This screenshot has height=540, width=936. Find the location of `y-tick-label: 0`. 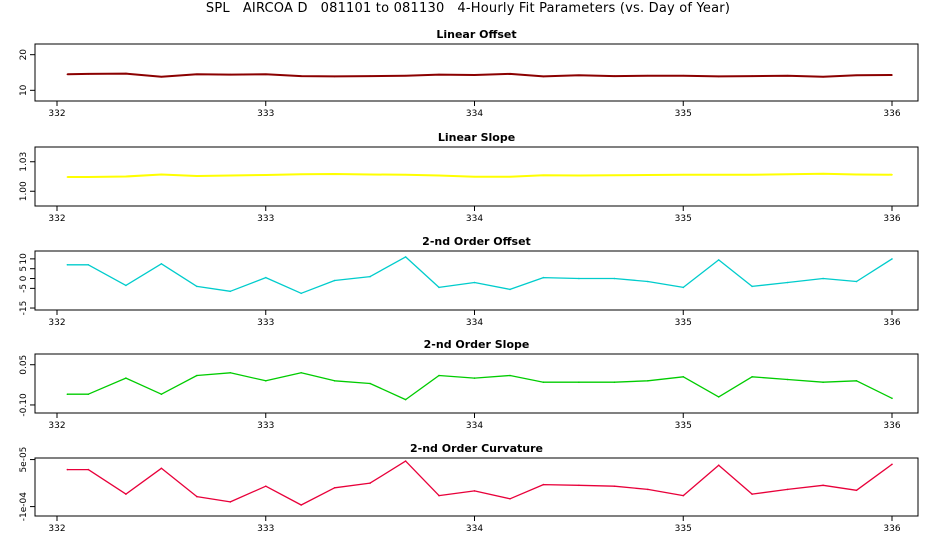

y-tick-label: 0 is located at coordinates (24, 278).